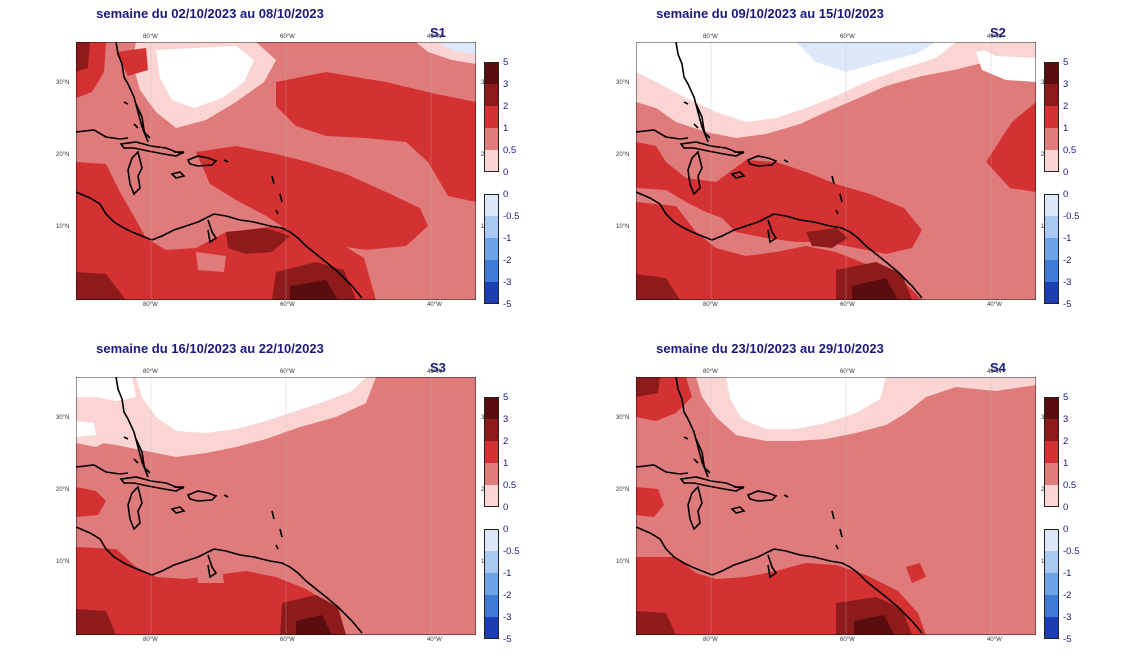 The width and height of the screenshot is (1122, 671). Describe the element at coordinates (438, 367) in the screenshot. I see `panel-label: S3` at that location.